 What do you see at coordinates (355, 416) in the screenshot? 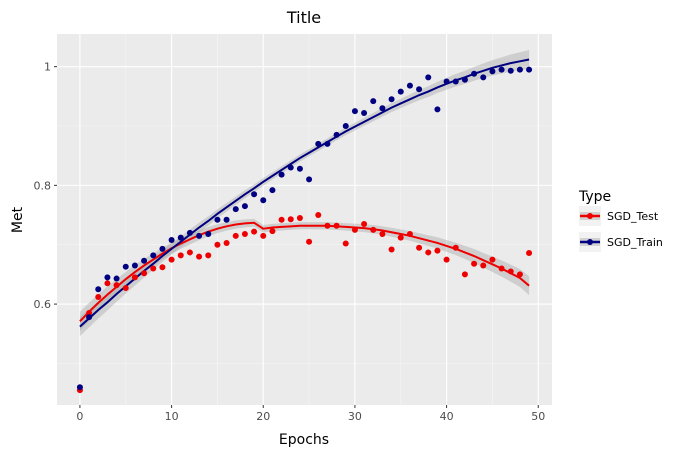
I see `x-tick-label: 30` at bounding box center [355, 416].